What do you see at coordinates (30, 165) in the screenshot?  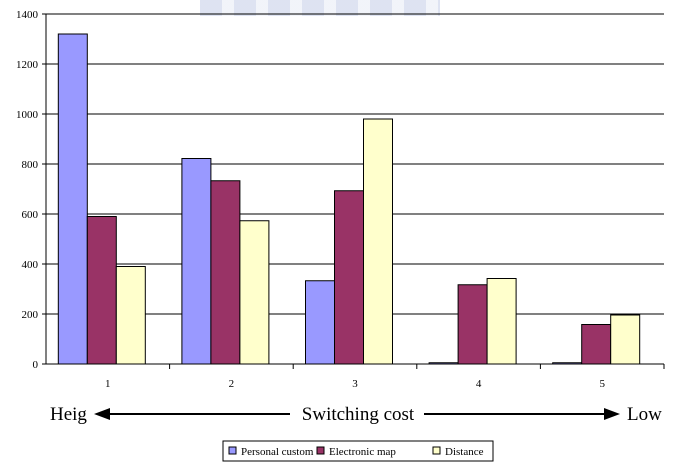 I see `y-tick-label: 800` at bounding box center [30, 165].